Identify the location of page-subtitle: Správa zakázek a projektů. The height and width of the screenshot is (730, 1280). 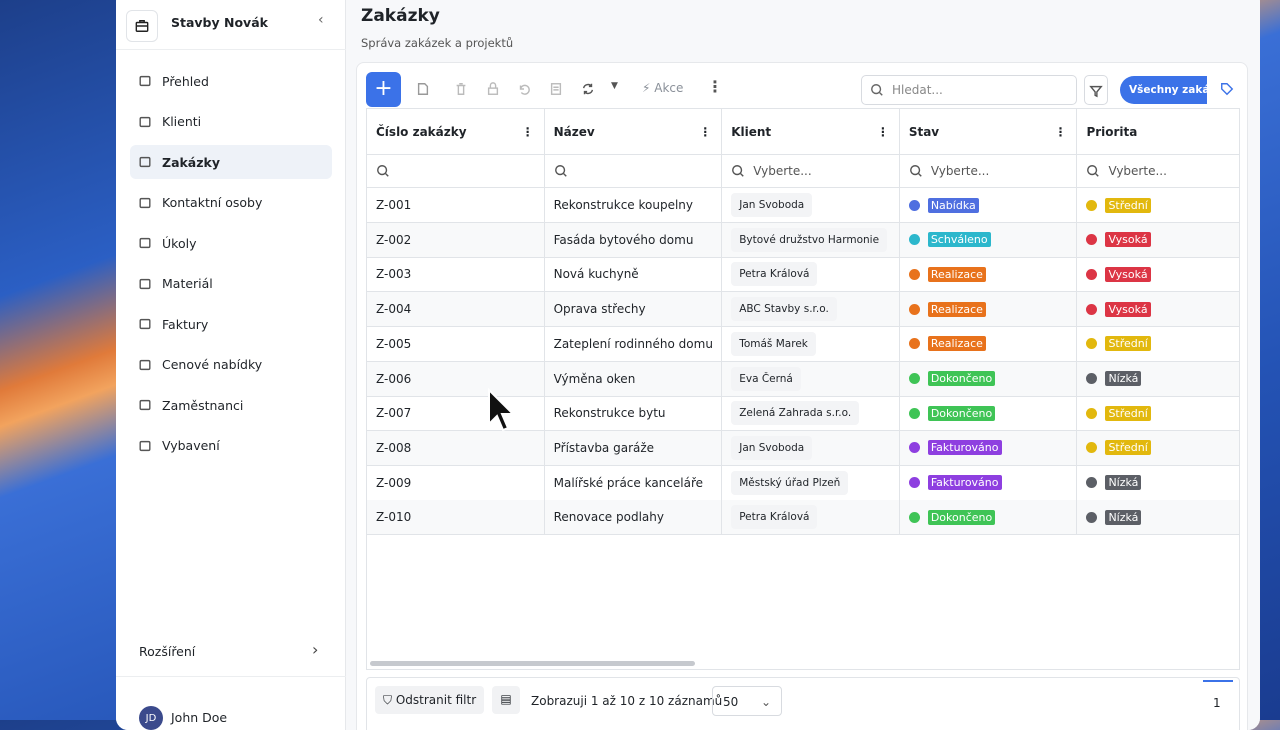
(437, 43).